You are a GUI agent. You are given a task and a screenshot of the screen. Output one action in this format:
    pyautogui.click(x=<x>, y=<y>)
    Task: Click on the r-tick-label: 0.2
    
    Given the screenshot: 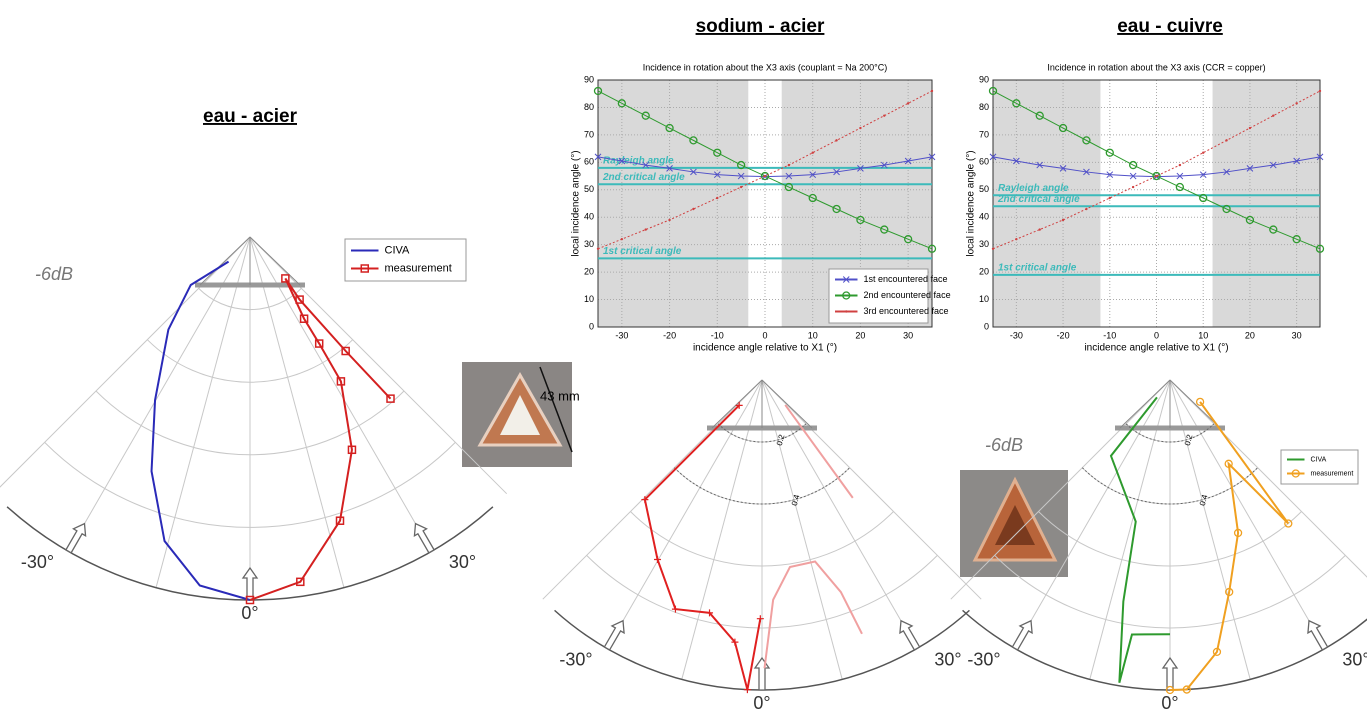 What is the action you would take?
    pyautogui.click(x=781, y=440)
    